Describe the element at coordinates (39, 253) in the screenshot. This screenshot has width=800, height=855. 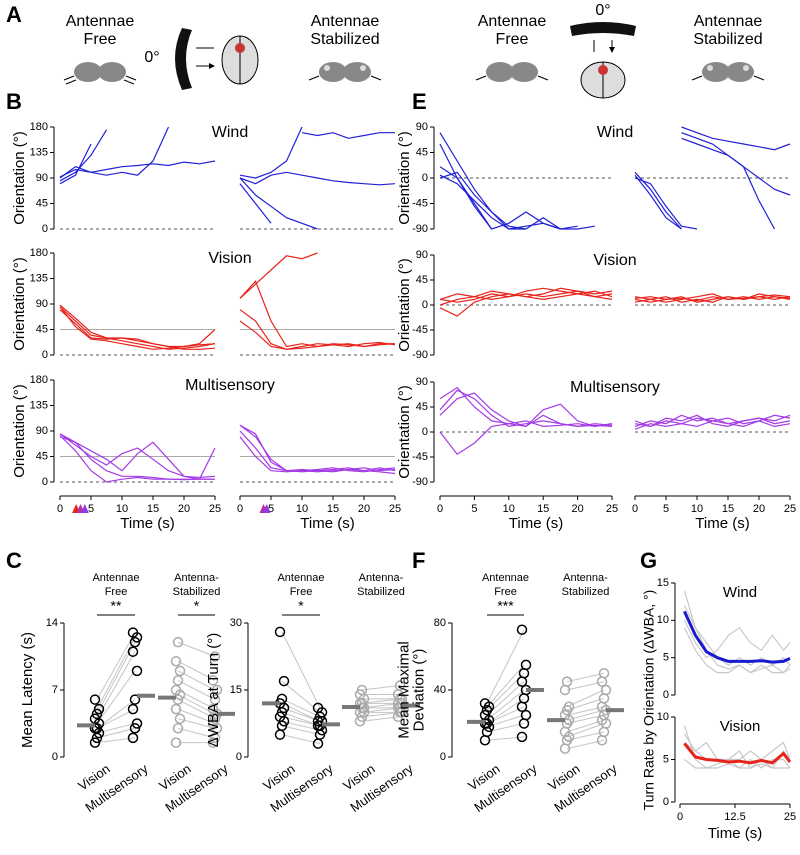
I see `y-tick-label: 180` at that location.